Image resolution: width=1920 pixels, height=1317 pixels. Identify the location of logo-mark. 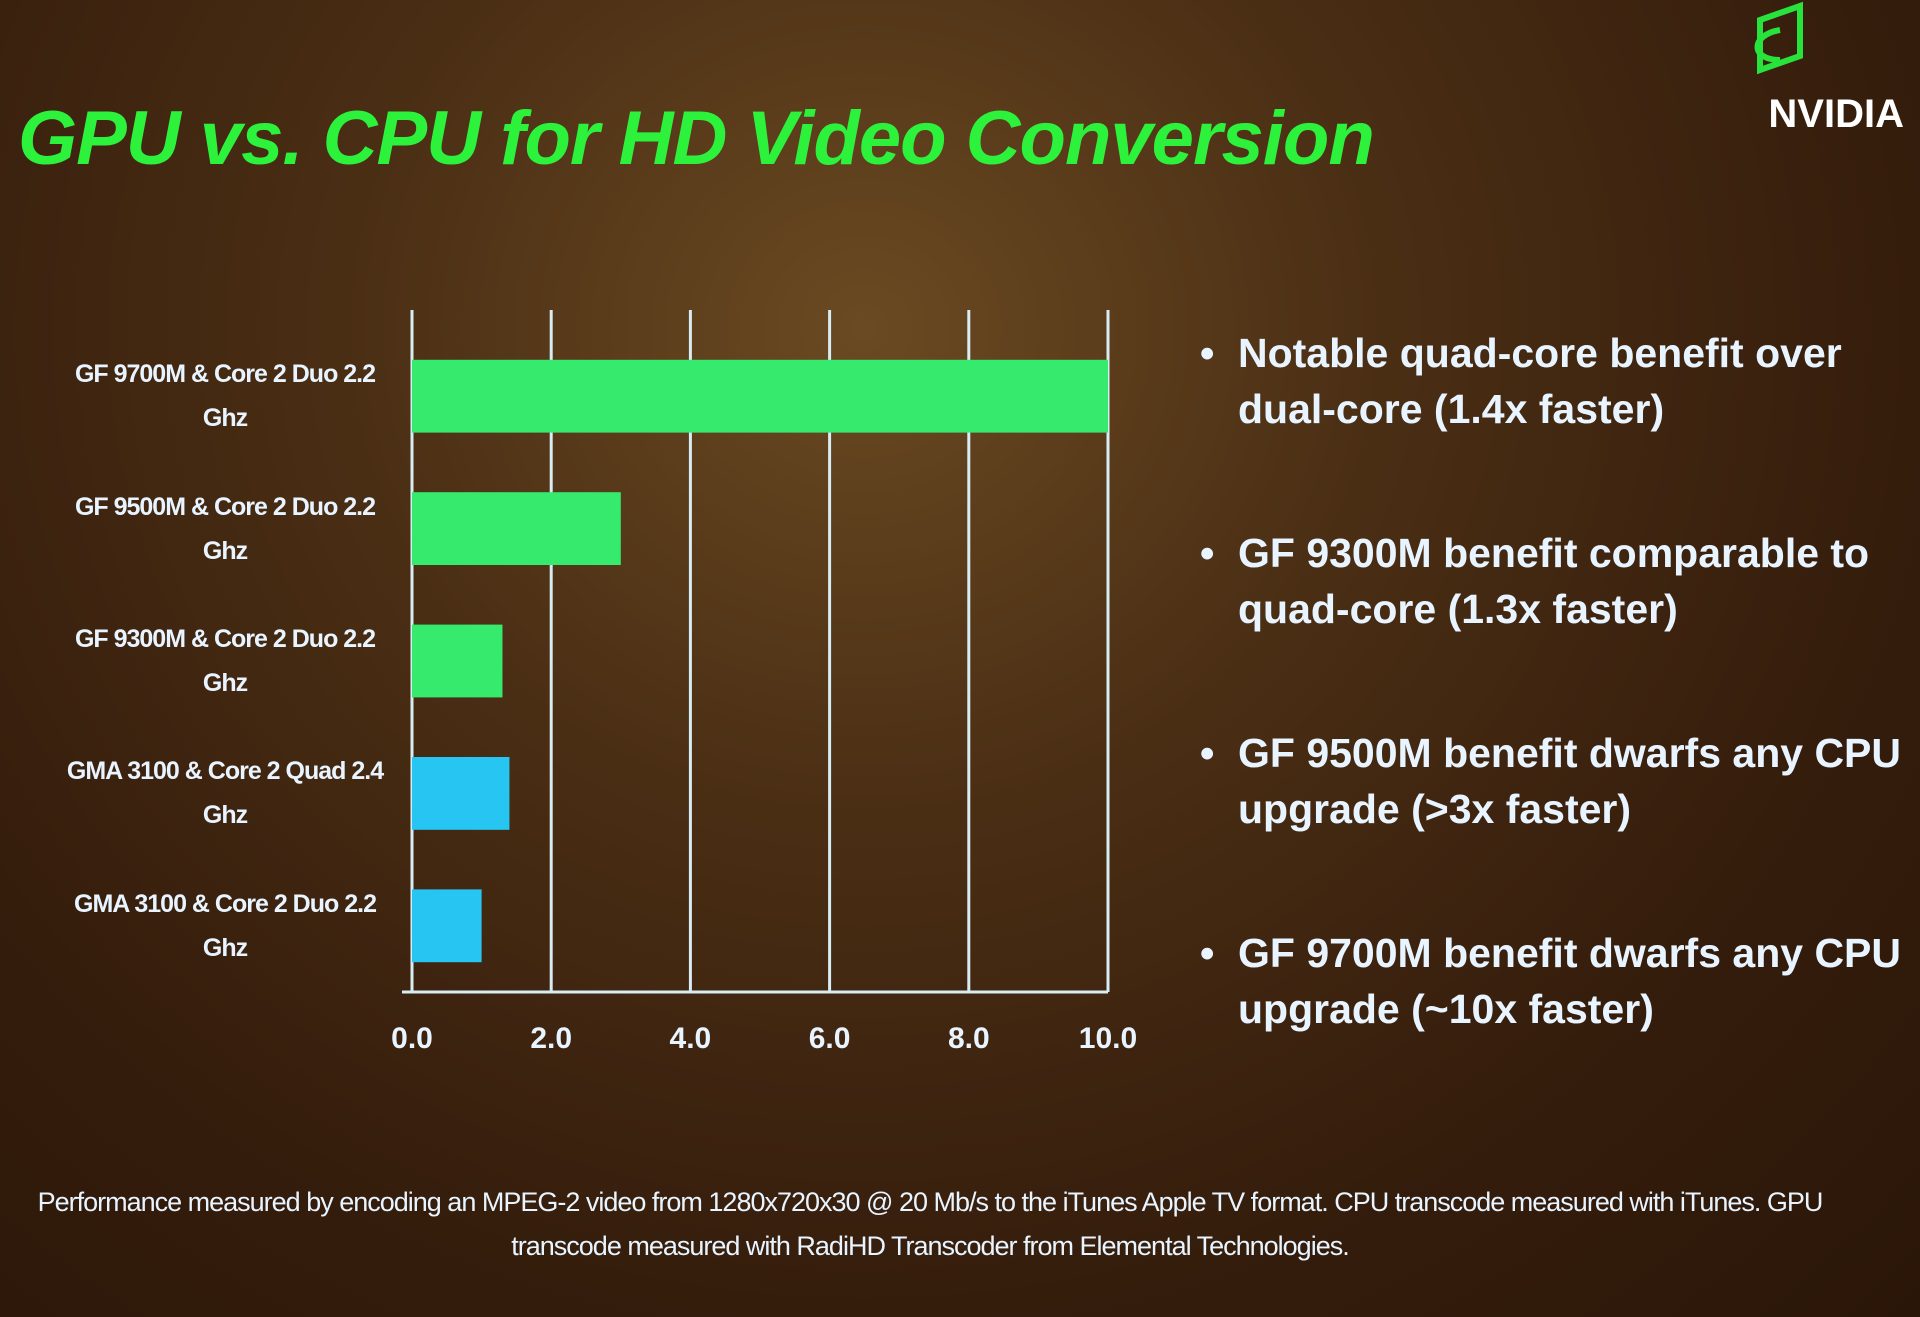
(1778, 38).